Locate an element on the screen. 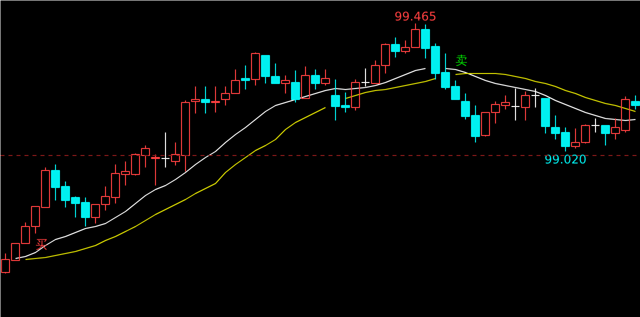 This screenshot has width=640, height=317. annotation: 99.465 is located at coordinates (415, 17).